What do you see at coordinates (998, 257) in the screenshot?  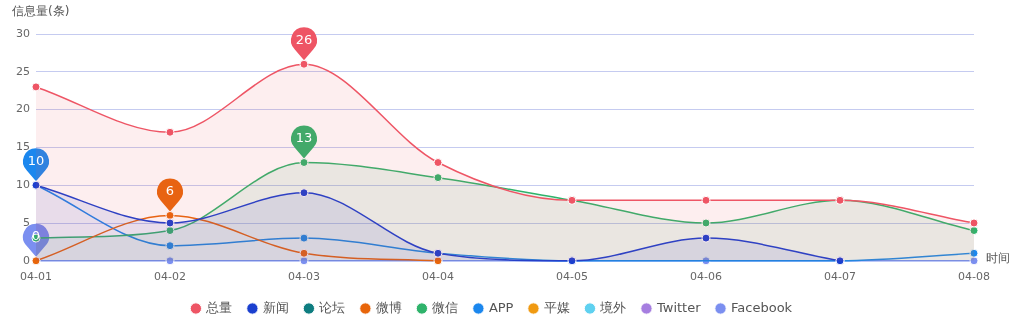 I see `x-axis-title: 时间` at bounding box center [998, 257].